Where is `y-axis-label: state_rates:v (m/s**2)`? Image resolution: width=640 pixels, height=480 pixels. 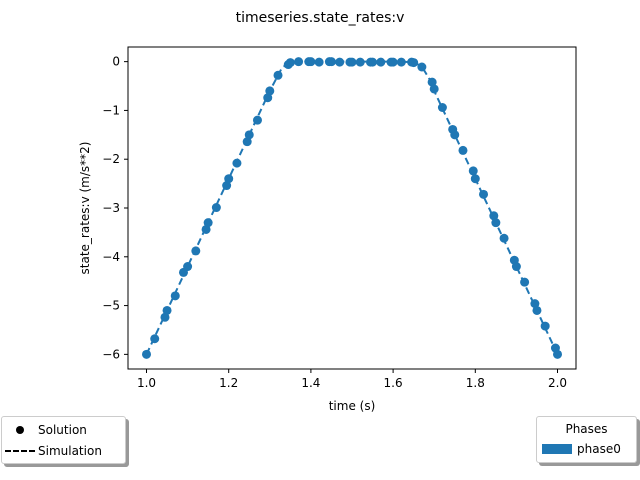
y-axis-label: state_rates:v (m/s**2) is located at coordinates (85, 208).